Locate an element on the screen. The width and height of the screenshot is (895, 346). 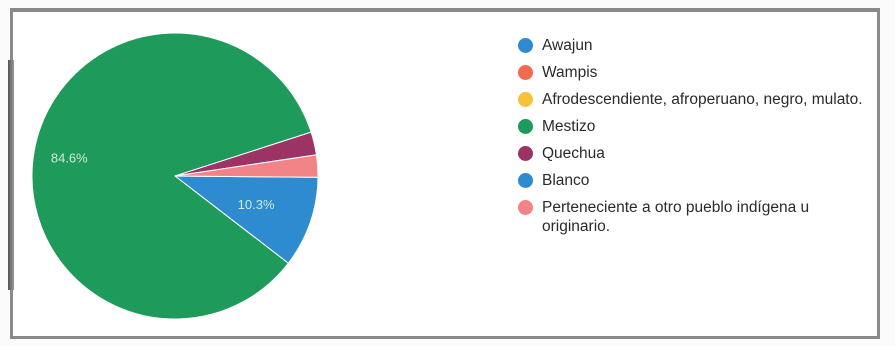
scan-edge is located at coordinates (11, 175).